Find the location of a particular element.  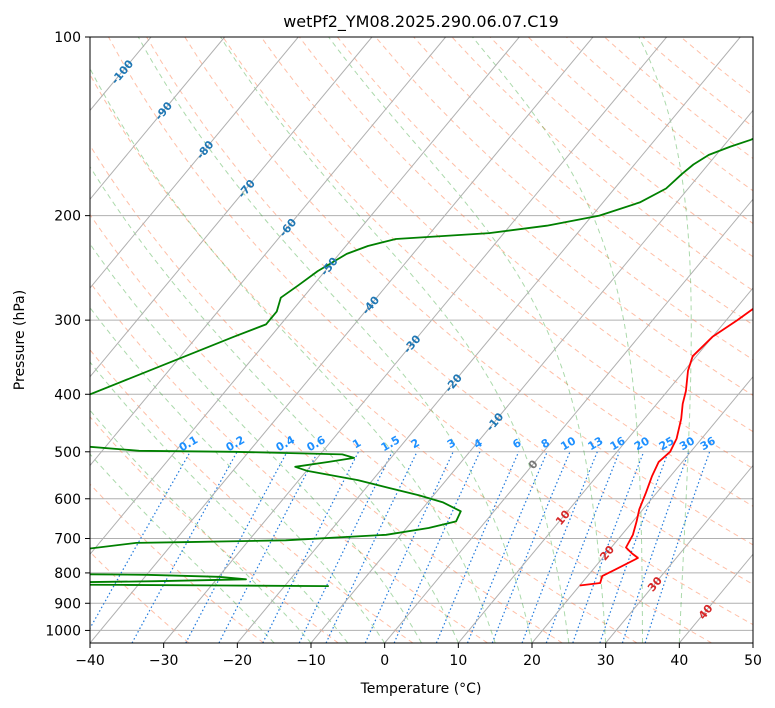

temperature-profile-line is located at coordinates (666, 447).